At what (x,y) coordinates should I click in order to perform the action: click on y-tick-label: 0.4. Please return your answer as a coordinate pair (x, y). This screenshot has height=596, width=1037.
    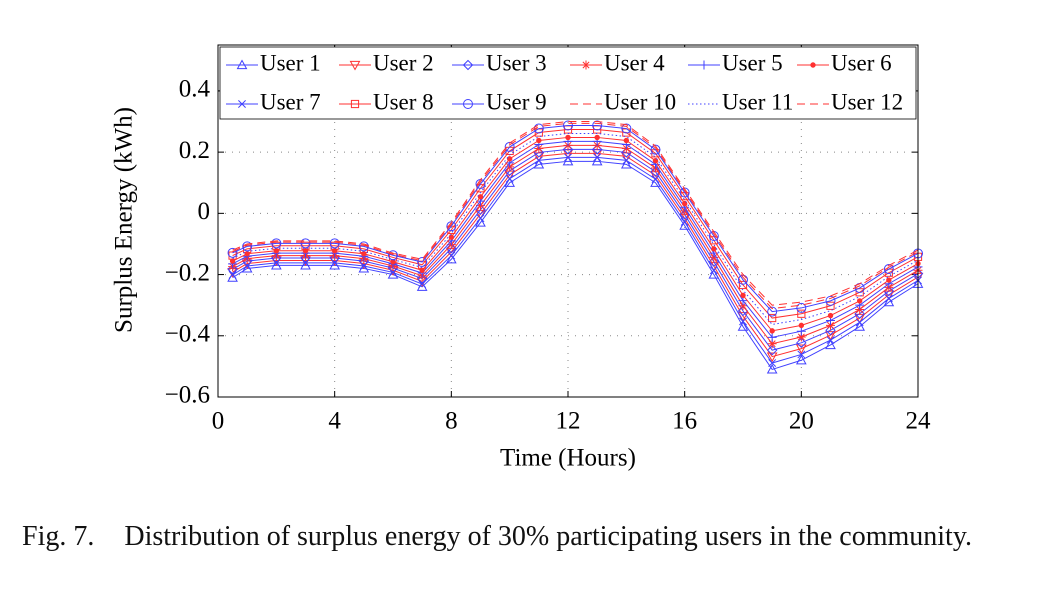
    Looking at the image, I should click on (195, 89).